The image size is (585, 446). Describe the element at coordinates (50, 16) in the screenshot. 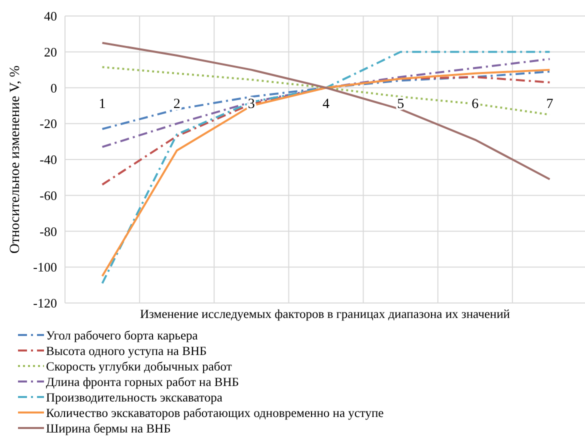

I see `y-tick-label: 40` at that location.